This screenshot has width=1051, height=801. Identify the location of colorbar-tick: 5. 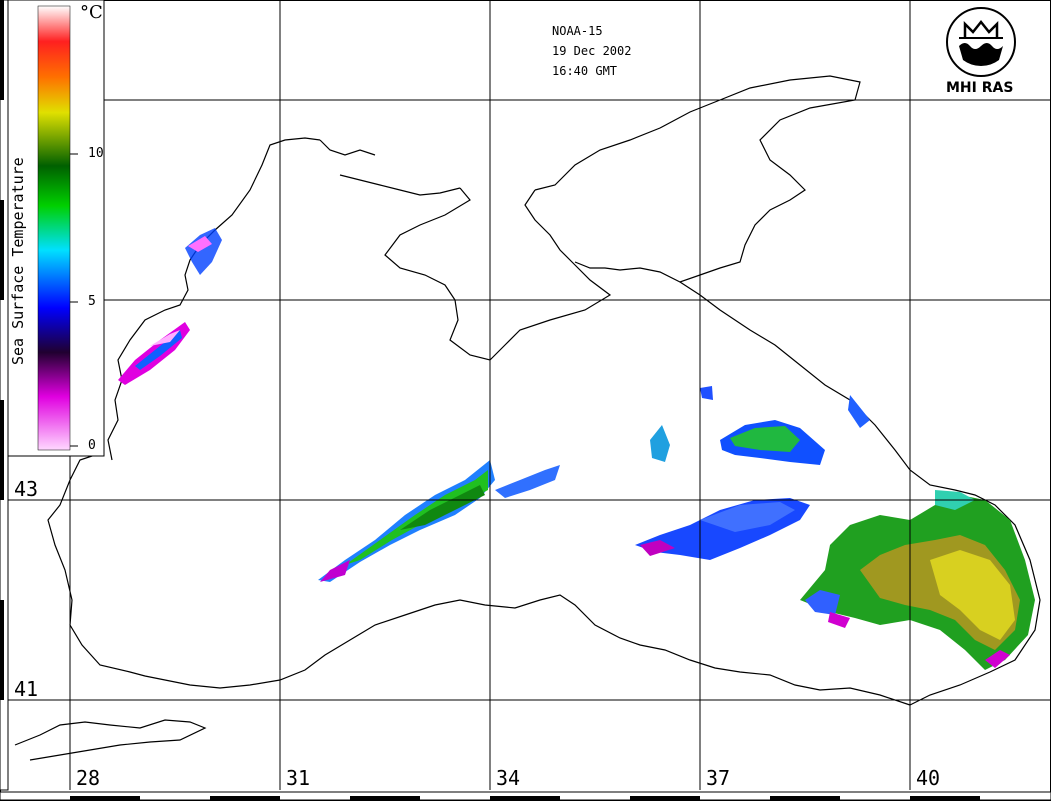
(92, 301).